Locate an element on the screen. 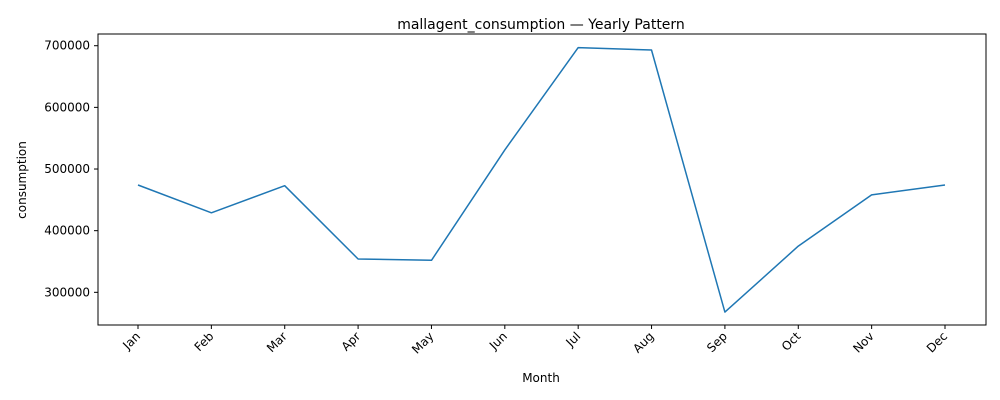  x-tick-label: Dec is located at coordinates (937, 342).